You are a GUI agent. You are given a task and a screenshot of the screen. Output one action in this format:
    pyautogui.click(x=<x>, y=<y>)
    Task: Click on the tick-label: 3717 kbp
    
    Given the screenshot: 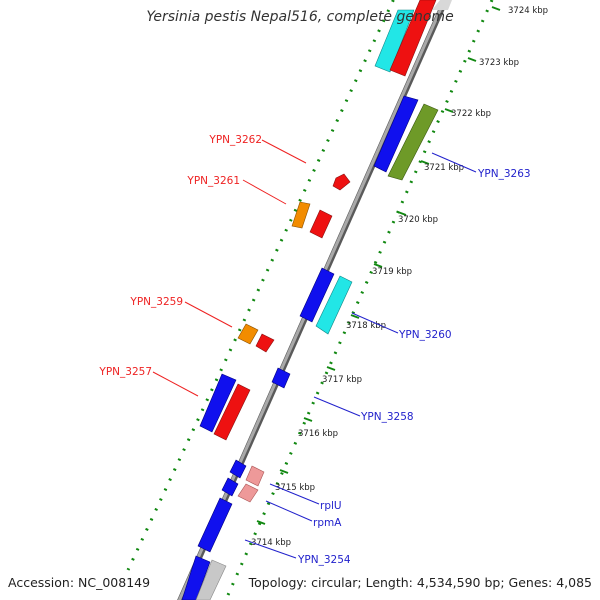 What is the action you would take?
    pyautogui.click(x=342, y=380)
    